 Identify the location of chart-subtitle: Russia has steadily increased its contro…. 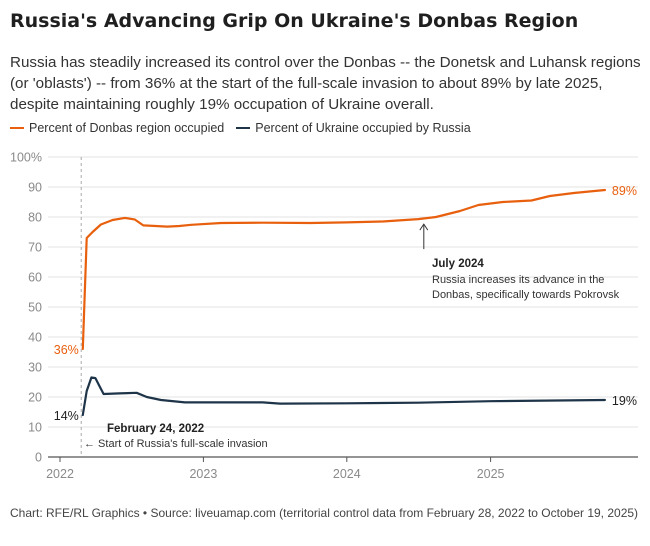
(325, 83).